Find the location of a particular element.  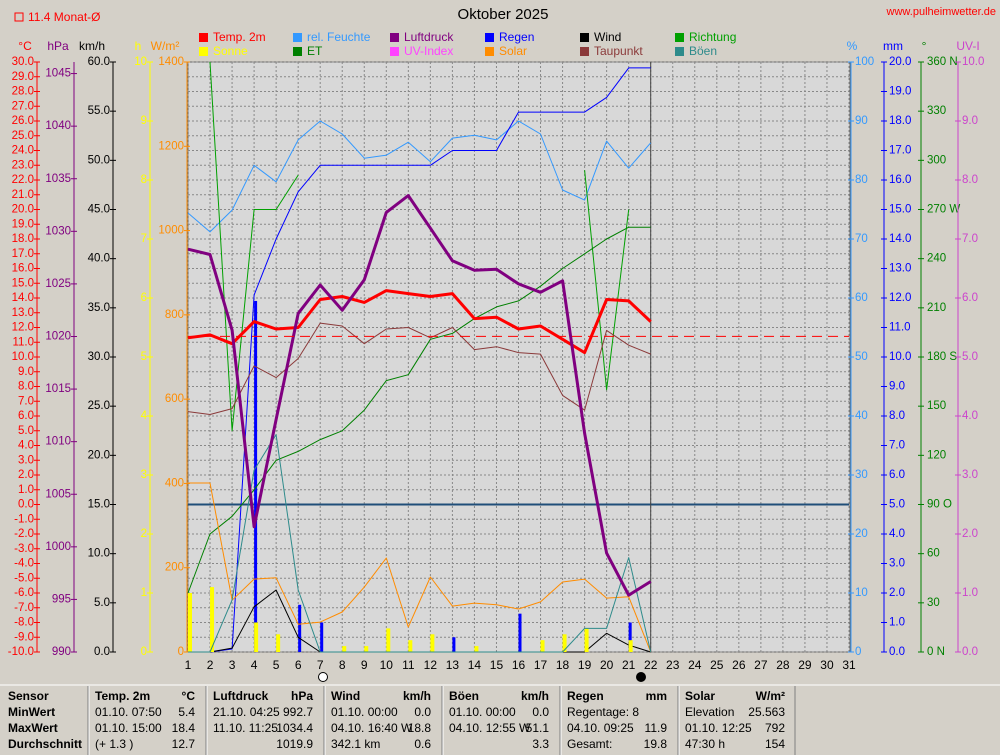

y-tick-label: 20.0 is located at coordinates (900, 62).